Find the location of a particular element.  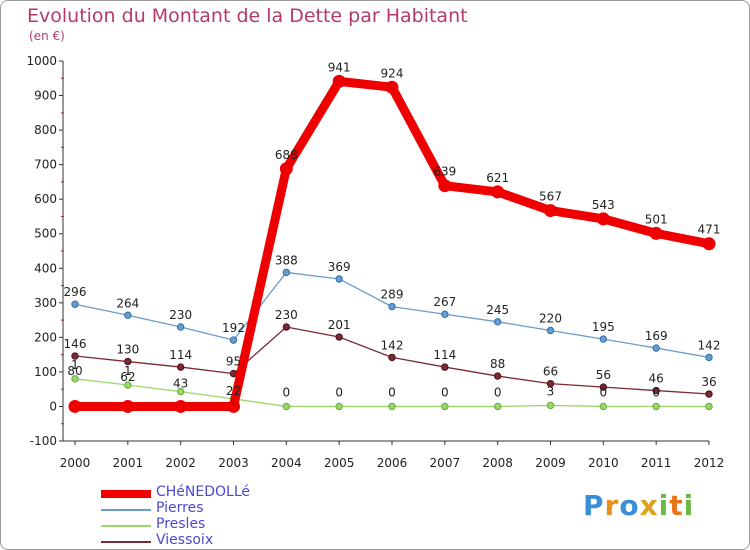

data-label: 201 is located at coordinates (339, 325).